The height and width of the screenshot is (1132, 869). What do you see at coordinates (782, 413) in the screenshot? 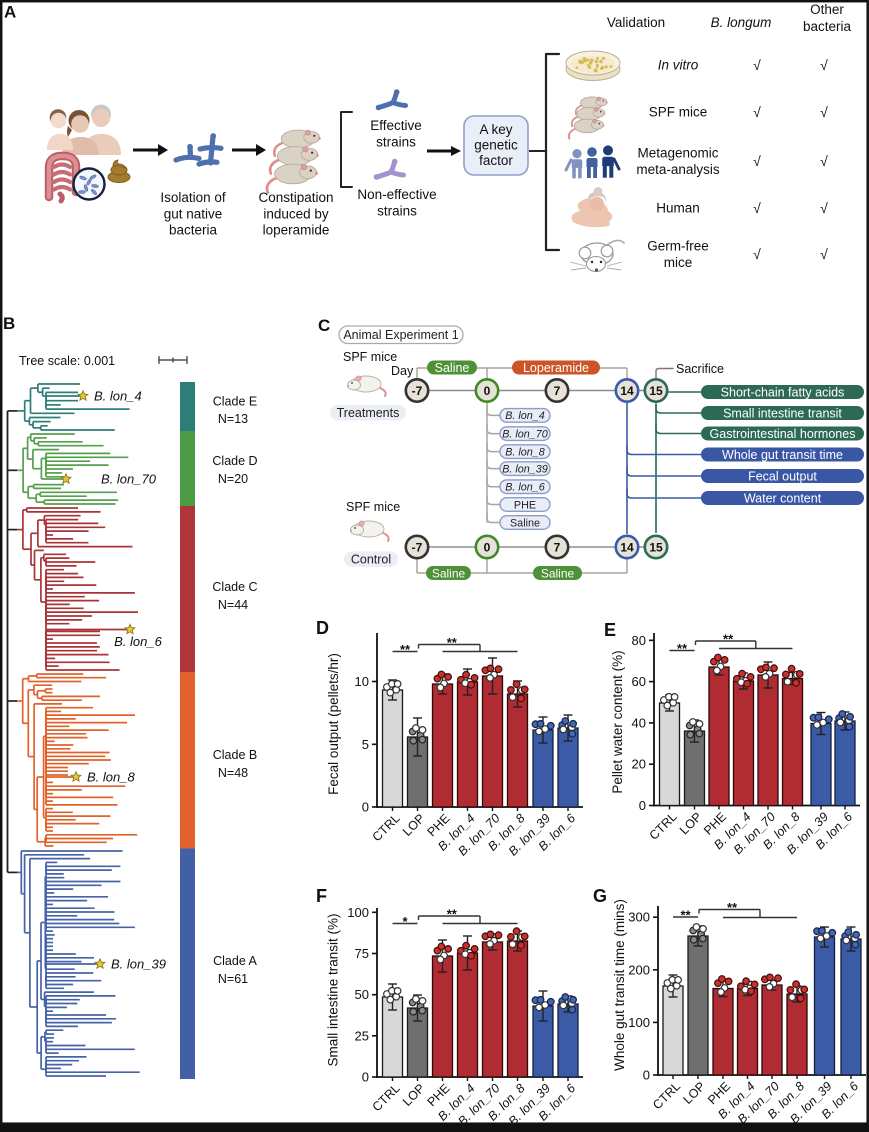
I see `svg-text: Small intestine transit` at bounding box center [782, 413].